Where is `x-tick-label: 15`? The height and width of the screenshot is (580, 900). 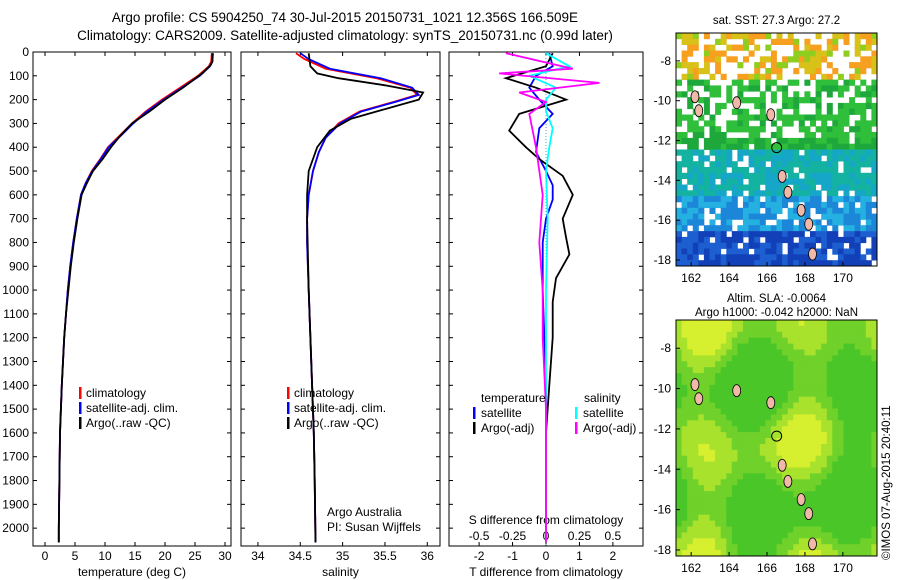
x-tick-label: 15 is located at coordinates (135, 556).